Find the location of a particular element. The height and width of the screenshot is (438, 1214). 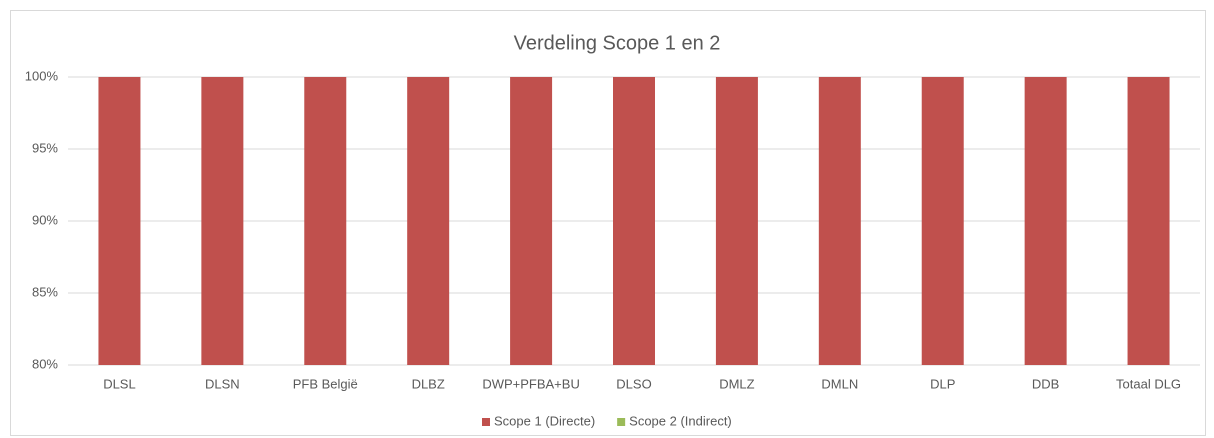

legend-label: Scope 2 (Indirect) is located at coordinates (680, 420).